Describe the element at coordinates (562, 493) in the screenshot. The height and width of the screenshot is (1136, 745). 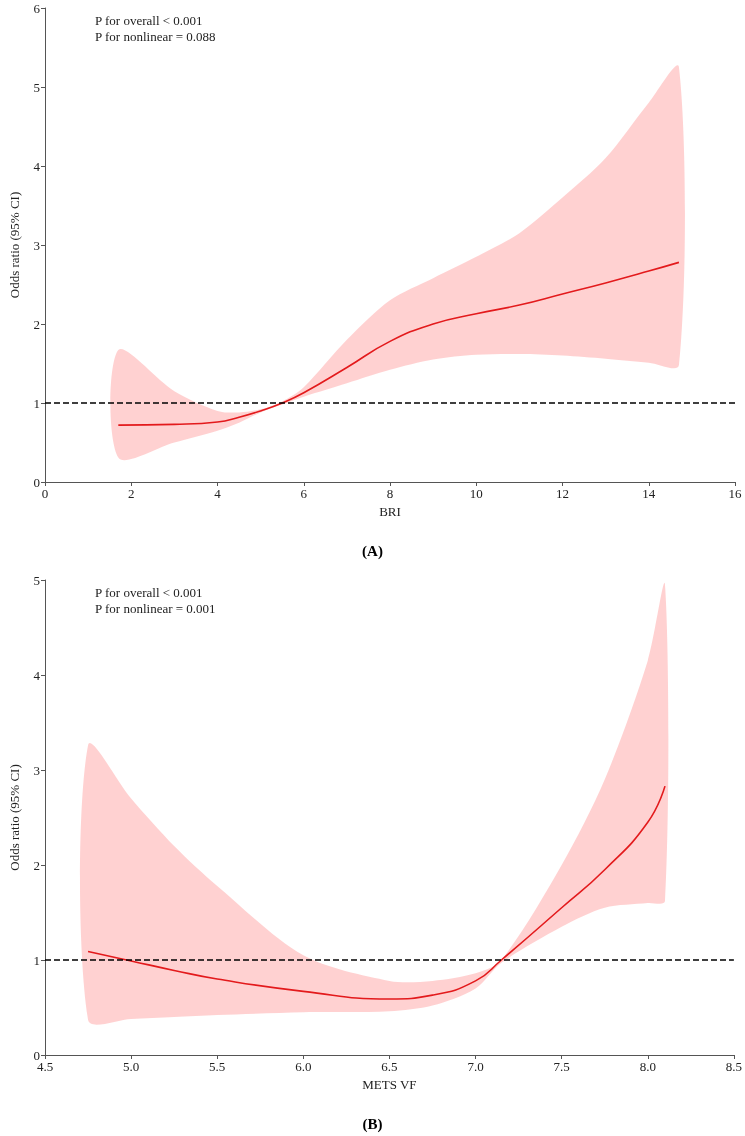
I see `x-tick-label: 12` at that location.